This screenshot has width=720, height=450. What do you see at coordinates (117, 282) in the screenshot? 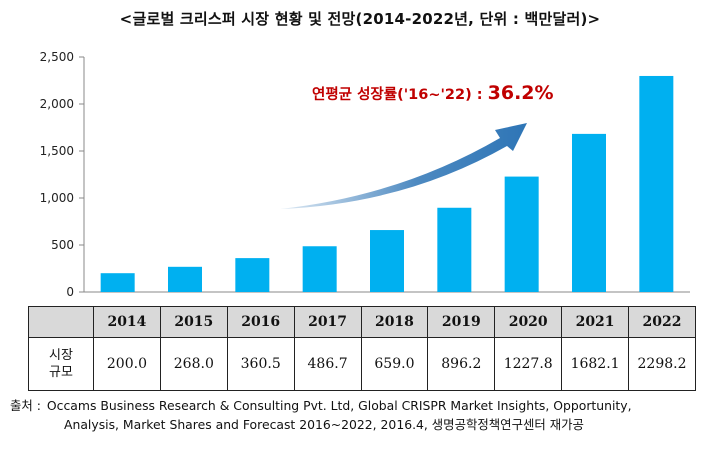
I see `bar-2014` at bounding box center [117, 282].